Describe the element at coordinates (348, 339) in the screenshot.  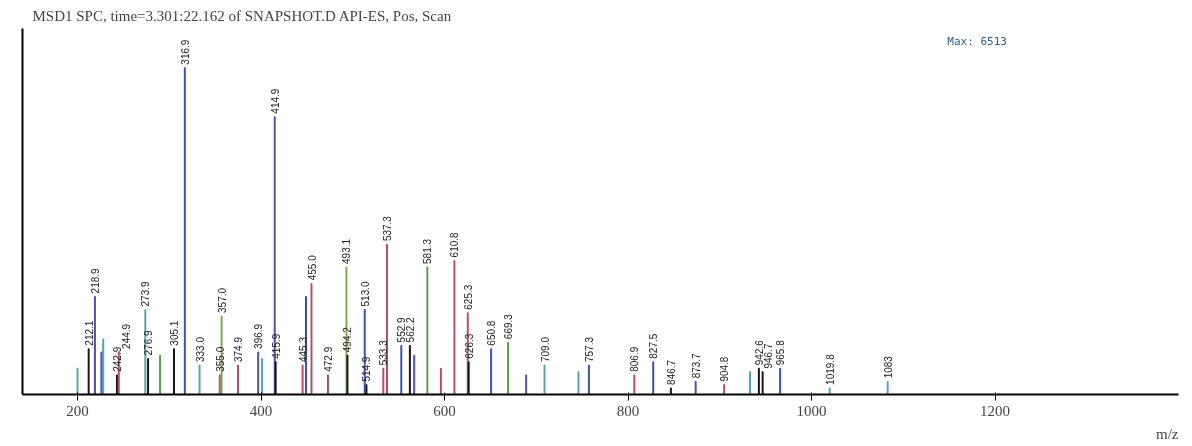
I see `annotation: 494.2` at that location.